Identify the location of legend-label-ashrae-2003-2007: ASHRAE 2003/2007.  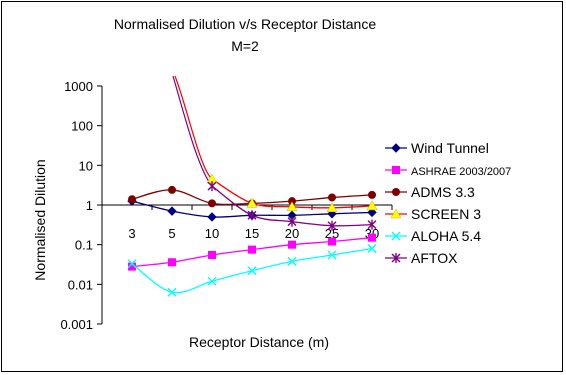
(461, 172).